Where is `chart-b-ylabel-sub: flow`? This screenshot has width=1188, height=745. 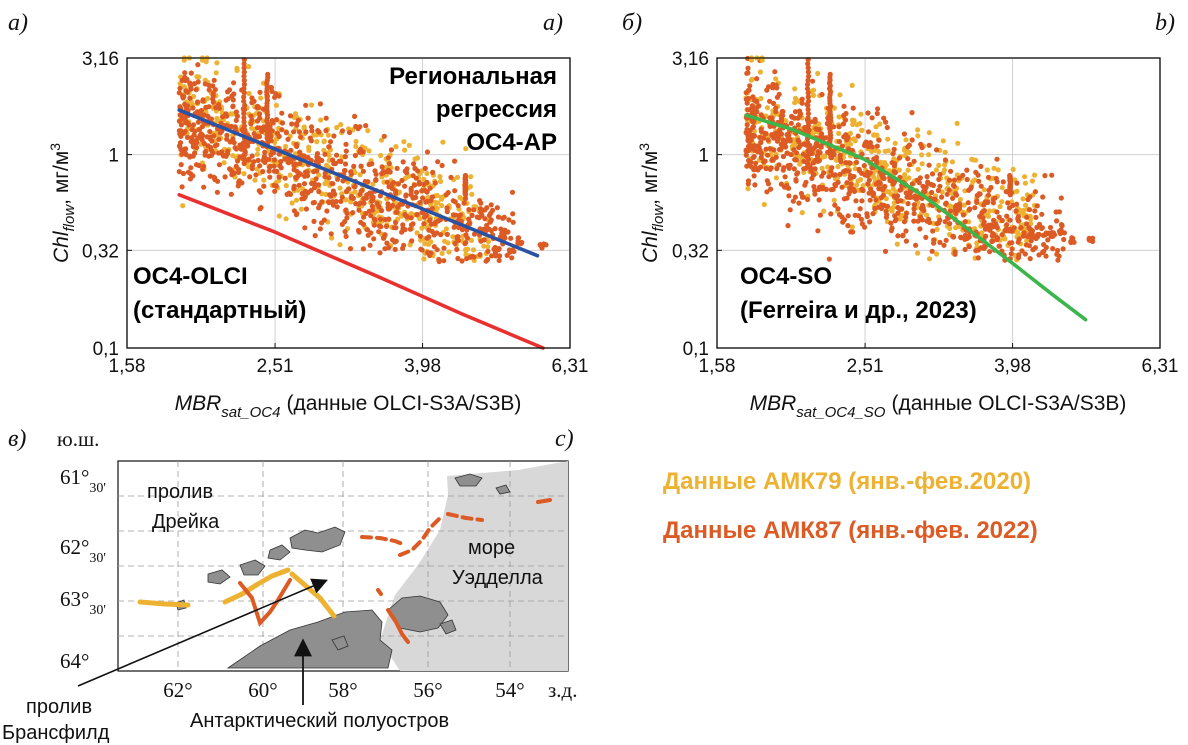
chart-b-ylabel-sub: flow is located at coordinates (658, 218).